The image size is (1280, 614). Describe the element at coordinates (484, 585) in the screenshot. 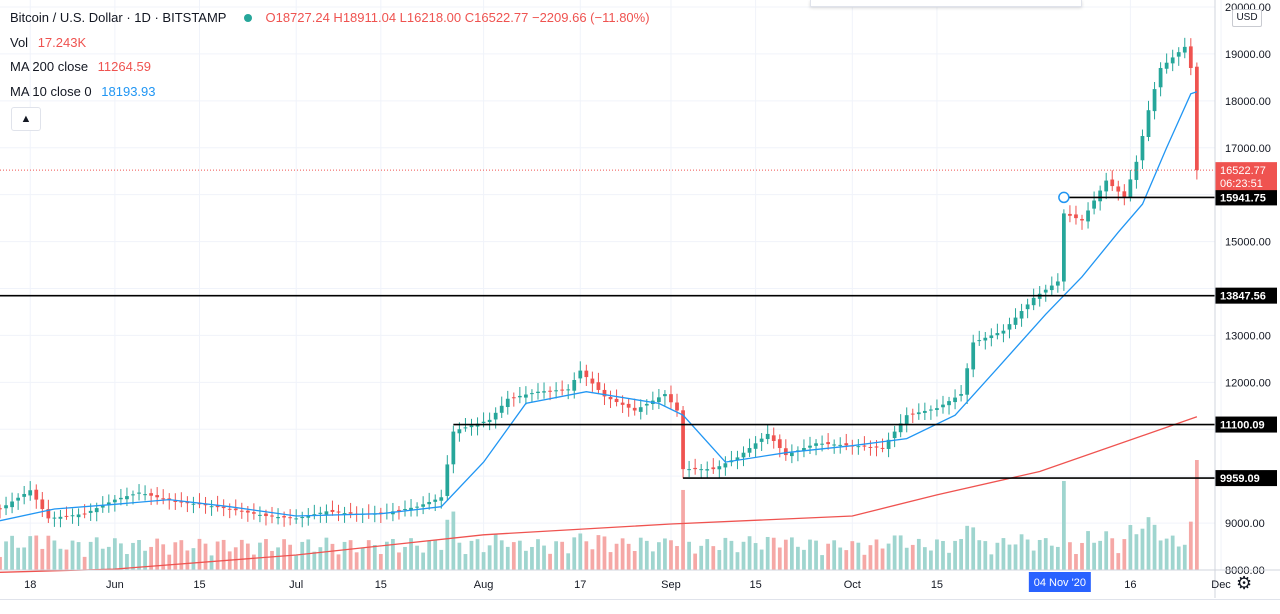

I see `x-tick-label: Aug` at that location.